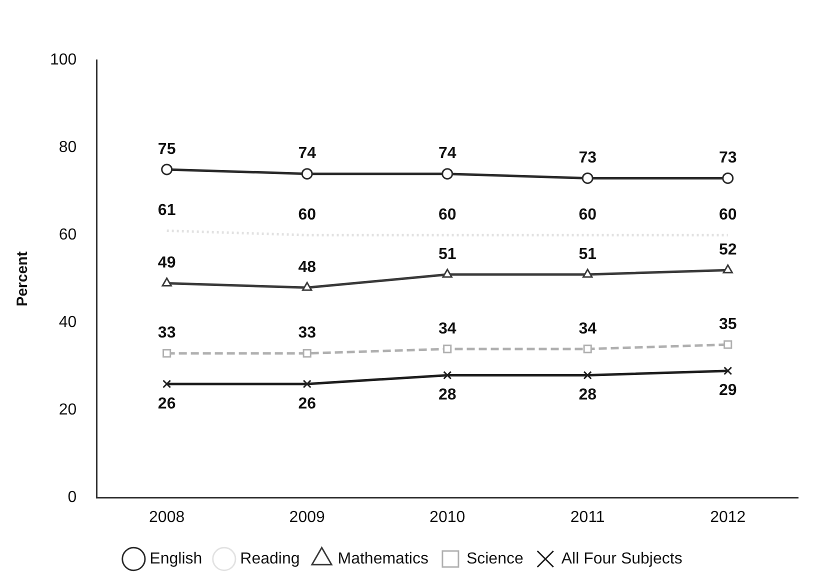 The width and height of the screenshot is (838, 577). I want to click on data-label: 52, so click(727, 250).